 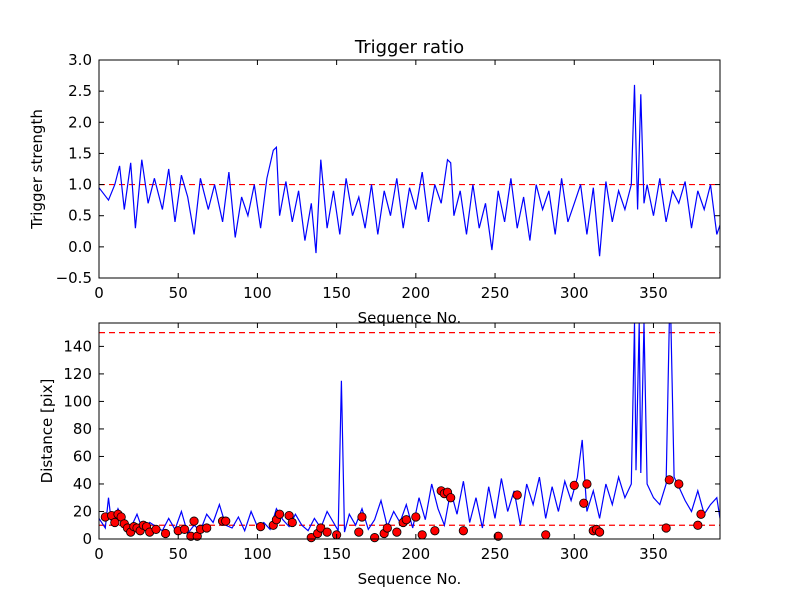 I want to click on bottom-marker-layer, so click(x=403, y=509).